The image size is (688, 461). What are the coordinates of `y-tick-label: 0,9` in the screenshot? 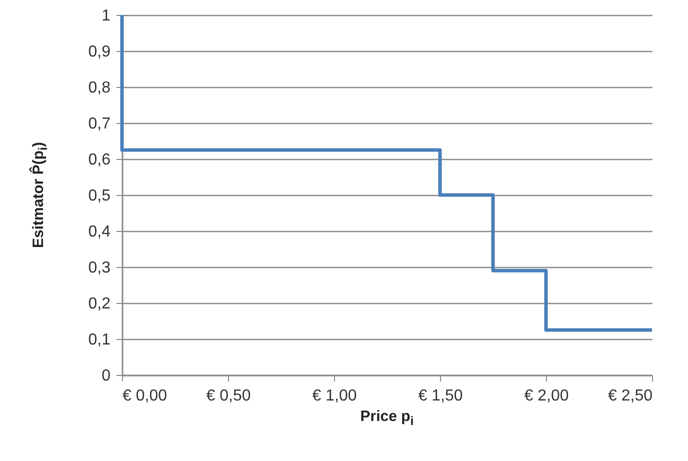 It's located at (99, 52).